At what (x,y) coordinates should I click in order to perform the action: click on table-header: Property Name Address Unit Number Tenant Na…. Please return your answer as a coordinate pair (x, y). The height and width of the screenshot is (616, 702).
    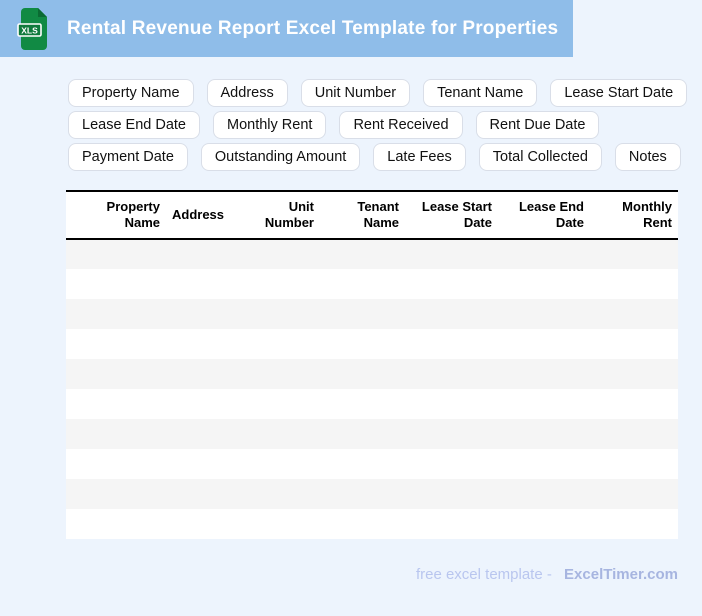
    Looking at the image, I should click on (372, 215).